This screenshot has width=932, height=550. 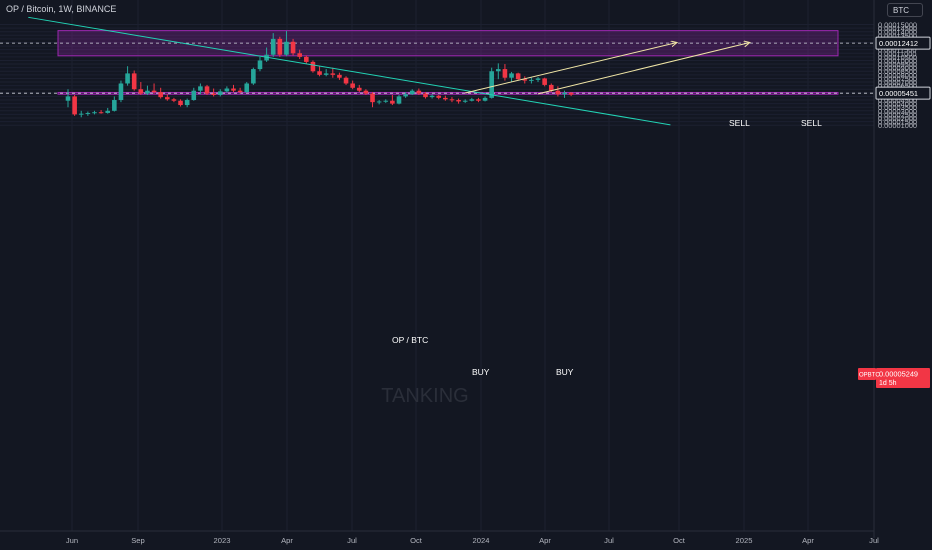 What do you see at coordinates (897, 75) in the screenshot?
I see `price-tick-label: 0.00008000` at bounding box center [897, 75].